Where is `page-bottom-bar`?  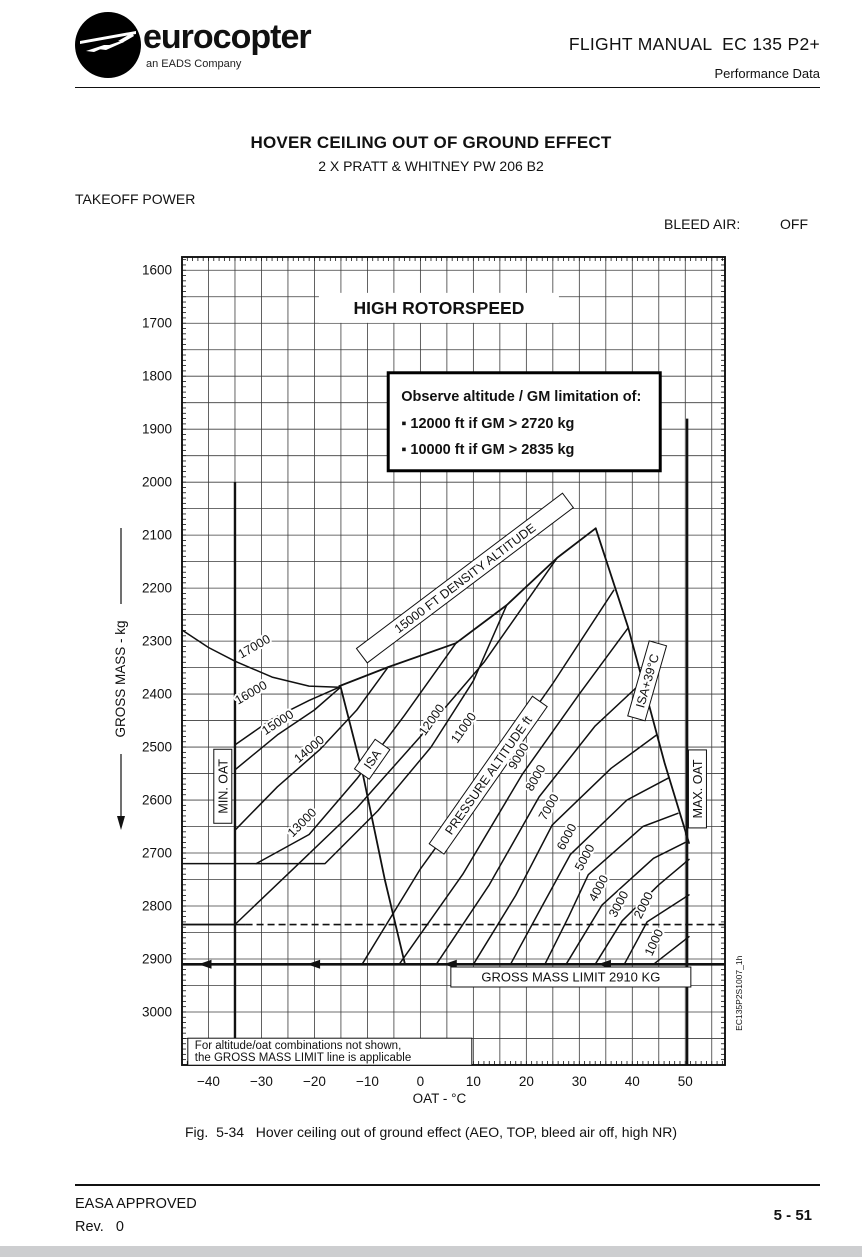
page-bottom-bar is located at coordinates (431, 1251).